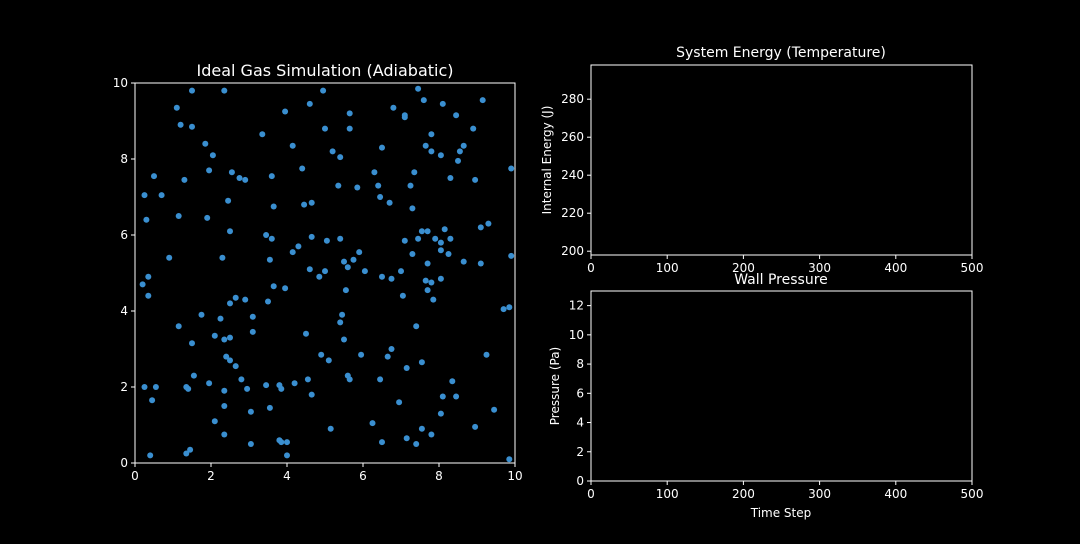  I want to click on energy-x-tick-label: 500, so click(972, 268).